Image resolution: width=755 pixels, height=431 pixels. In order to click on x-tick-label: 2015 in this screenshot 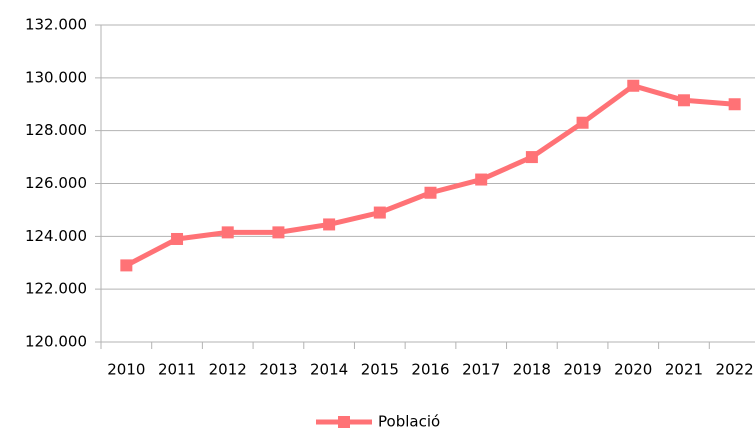, I will do `click(380, 370)`.